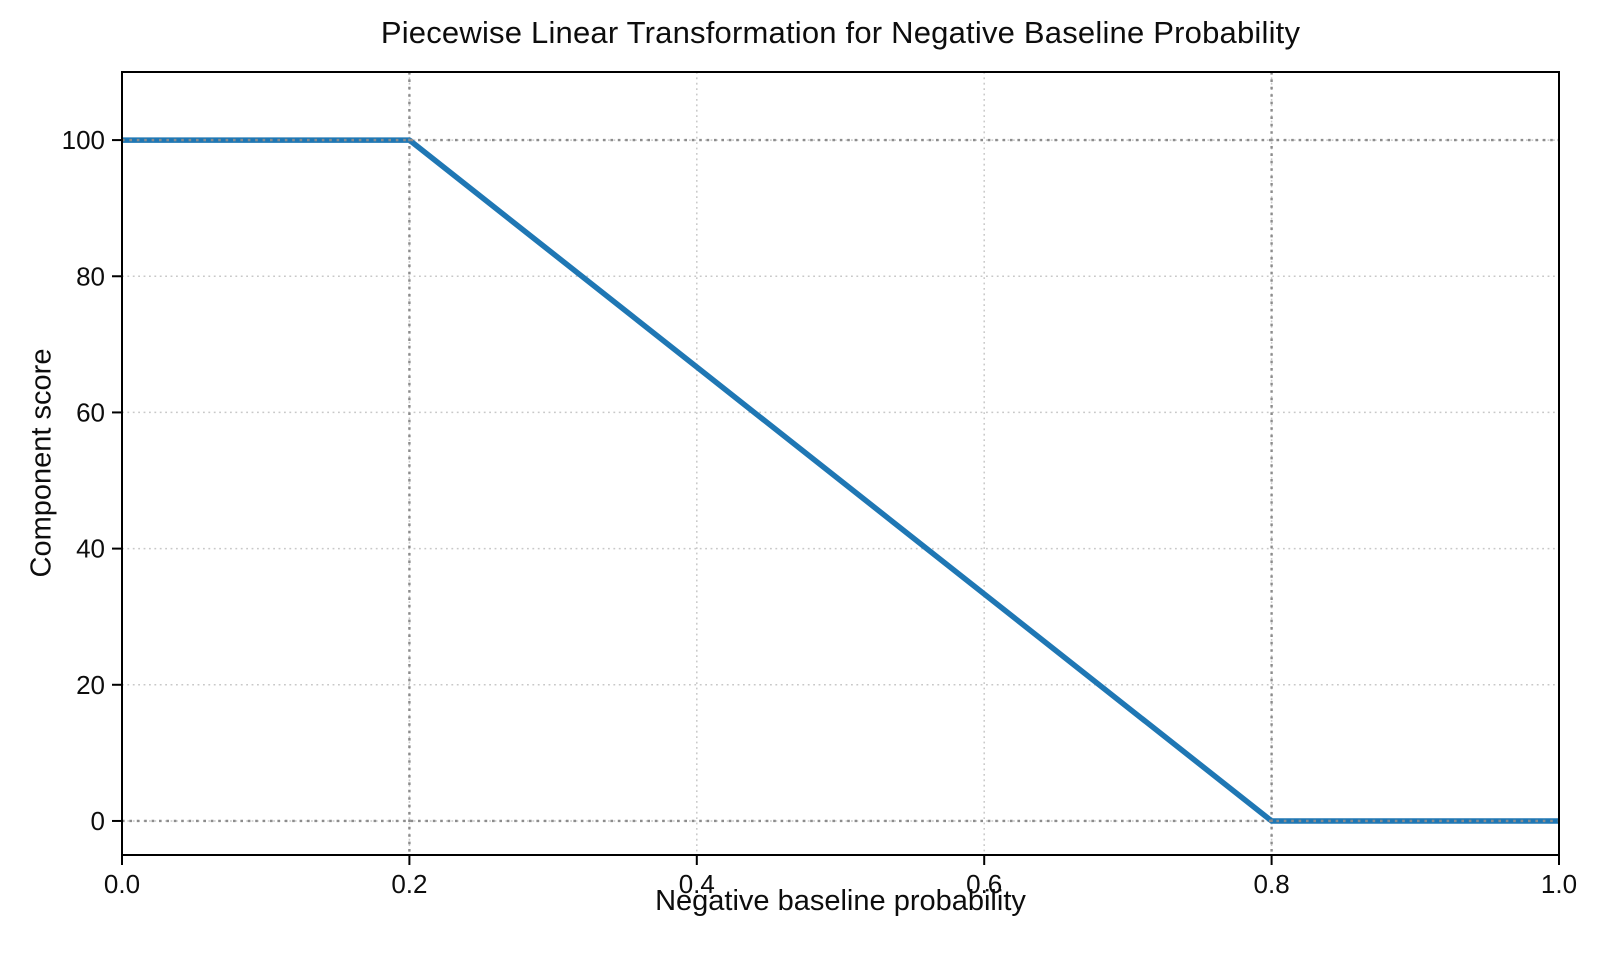 The height and width of the screenshot is (960, 1600). I want to click on x-tick-label: 0.2, so click(409, 884).